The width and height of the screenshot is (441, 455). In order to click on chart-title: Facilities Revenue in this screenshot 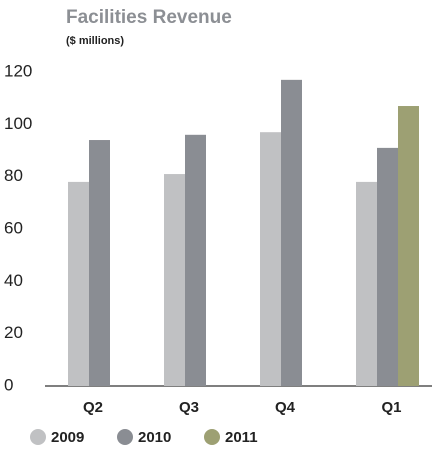, I will do `click(149, 17)`.